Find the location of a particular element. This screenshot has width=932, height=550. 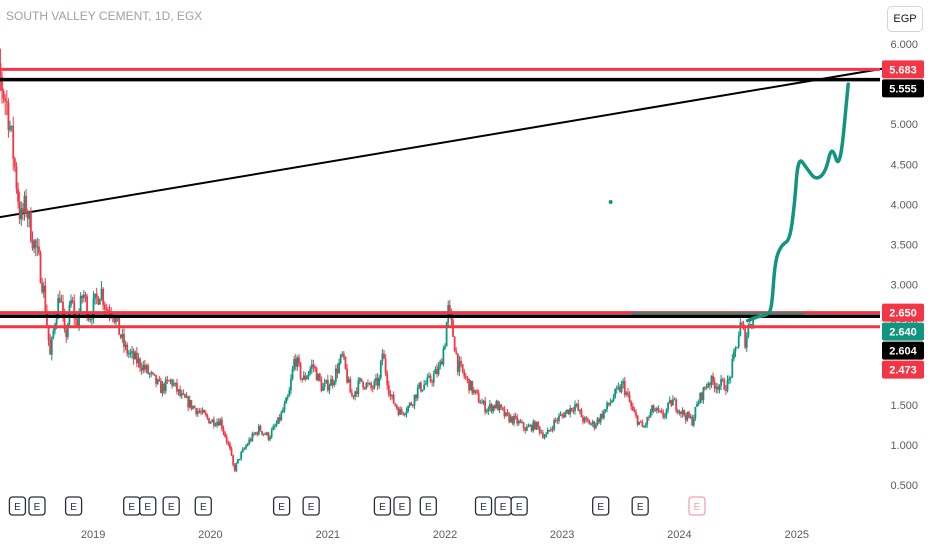

x-tick-label: 2019 is located at coordinates (93, 535).